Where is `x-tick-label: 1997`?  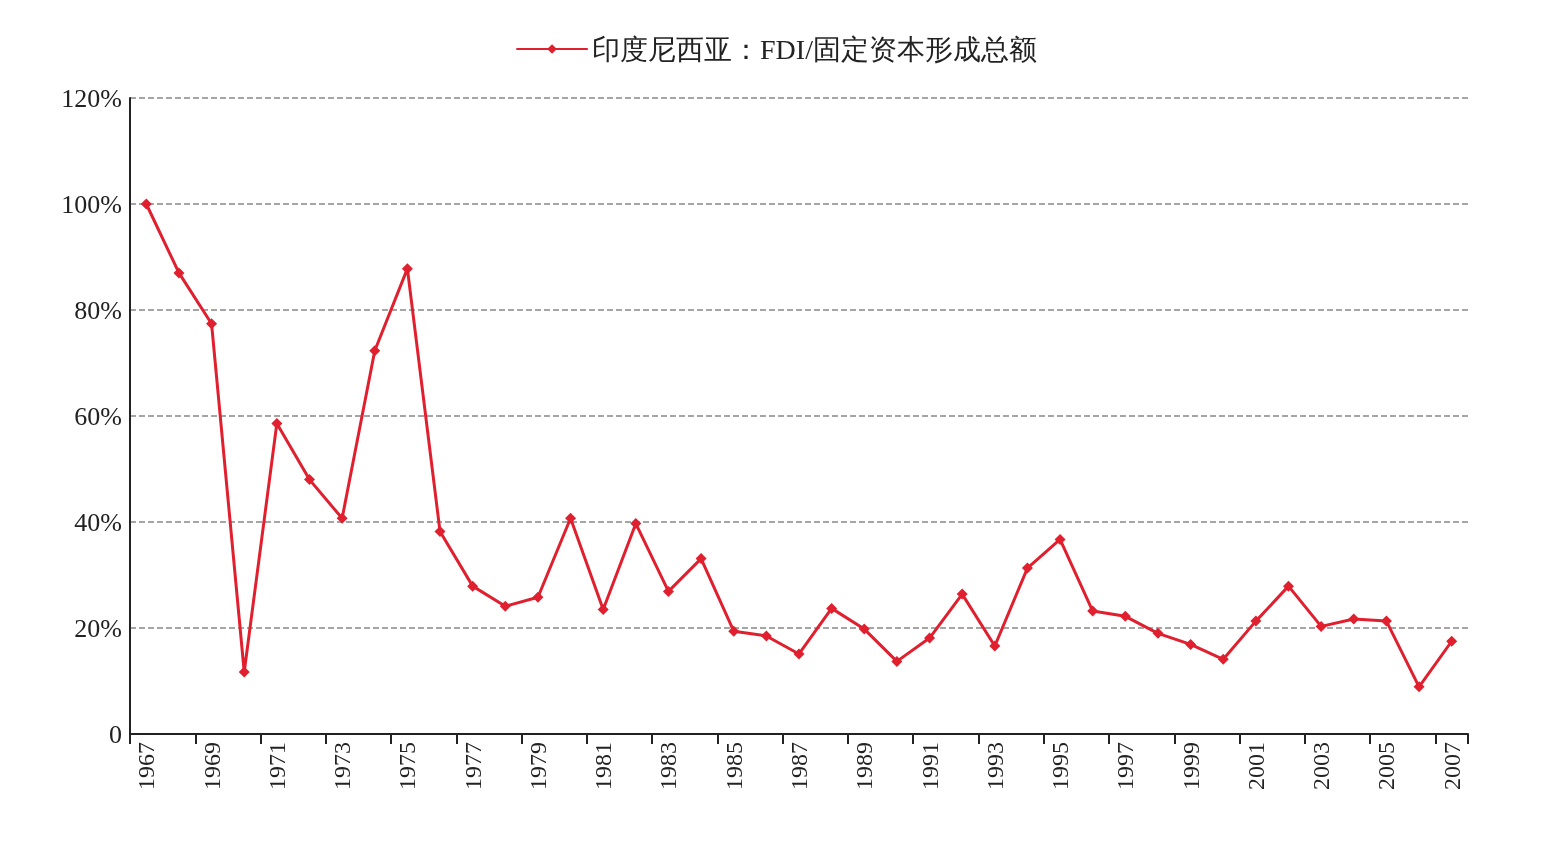 x-tick-label: 1997 is located at coordinates (1125, 766).